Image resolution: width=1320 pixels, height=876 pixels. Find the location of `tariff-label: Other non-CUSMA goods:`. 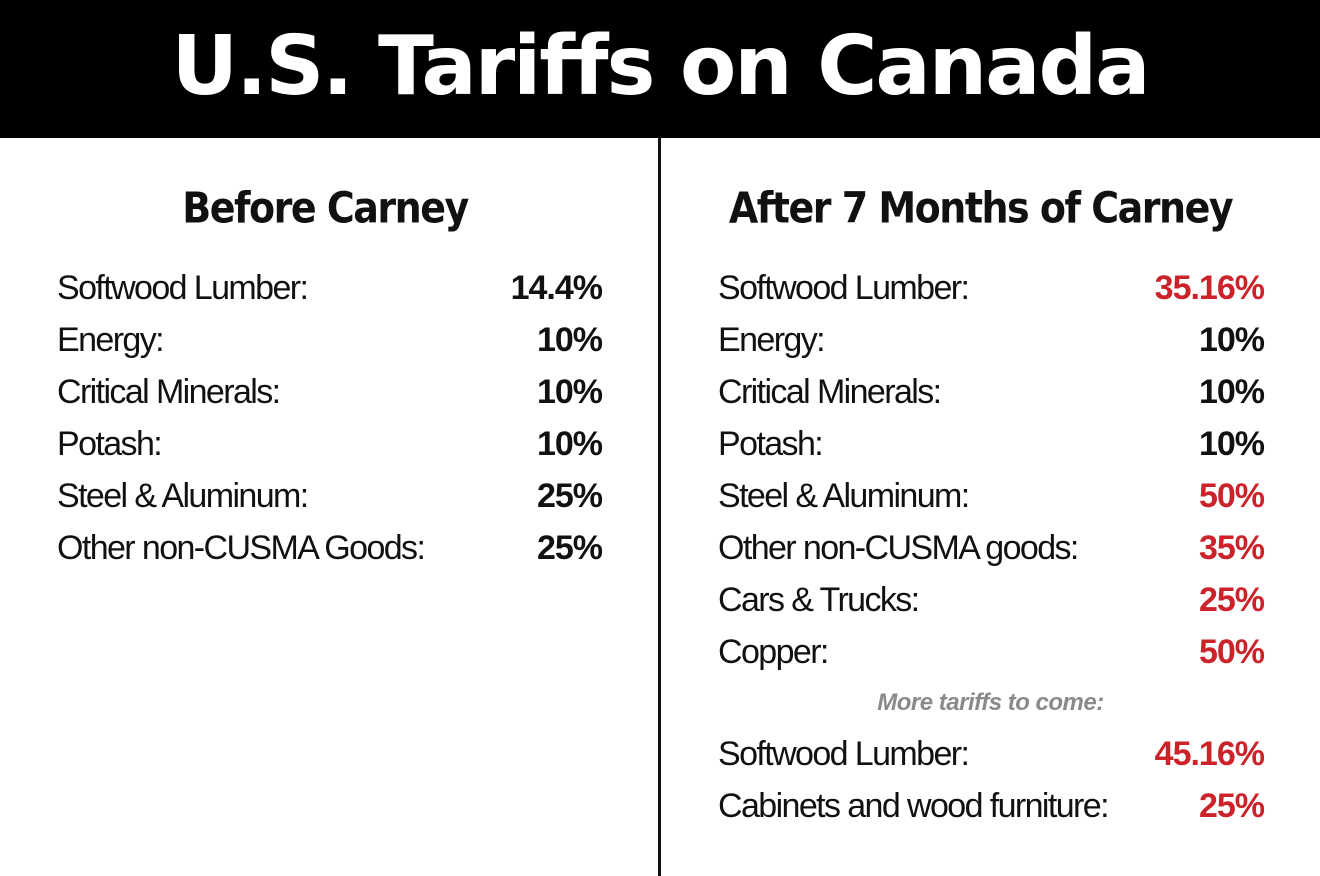

tariff-label: Other non-CUSMA goods: is located at coordinates (898, 548).